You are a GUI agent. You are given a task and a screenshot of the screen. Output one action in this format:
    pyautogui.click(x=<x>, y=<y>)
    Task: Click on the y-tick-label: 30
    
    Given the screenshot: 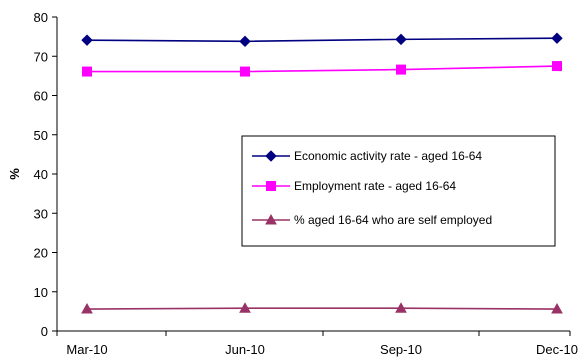 What is the action you would take?
    pyautogui.click(x=41, y=213)
    